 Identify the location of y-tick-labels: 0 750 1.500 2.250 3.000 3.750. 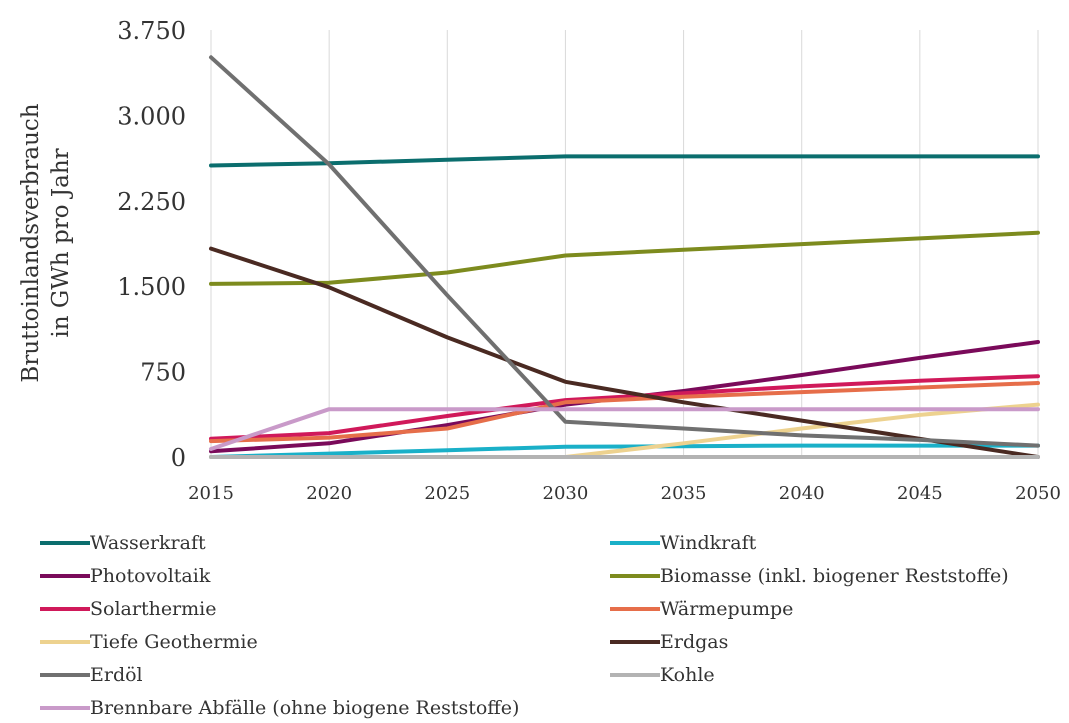
(151, 244).